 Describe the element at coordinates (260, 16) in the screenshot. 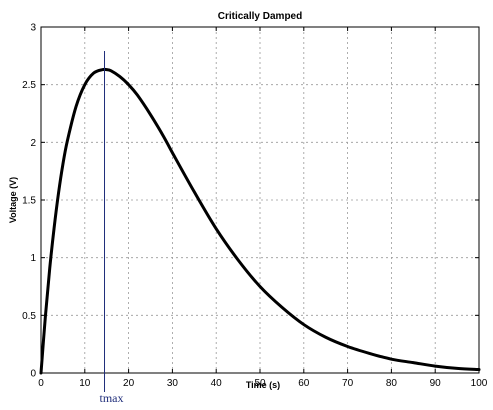

I see `chart-title: Critically Damped` at that location.